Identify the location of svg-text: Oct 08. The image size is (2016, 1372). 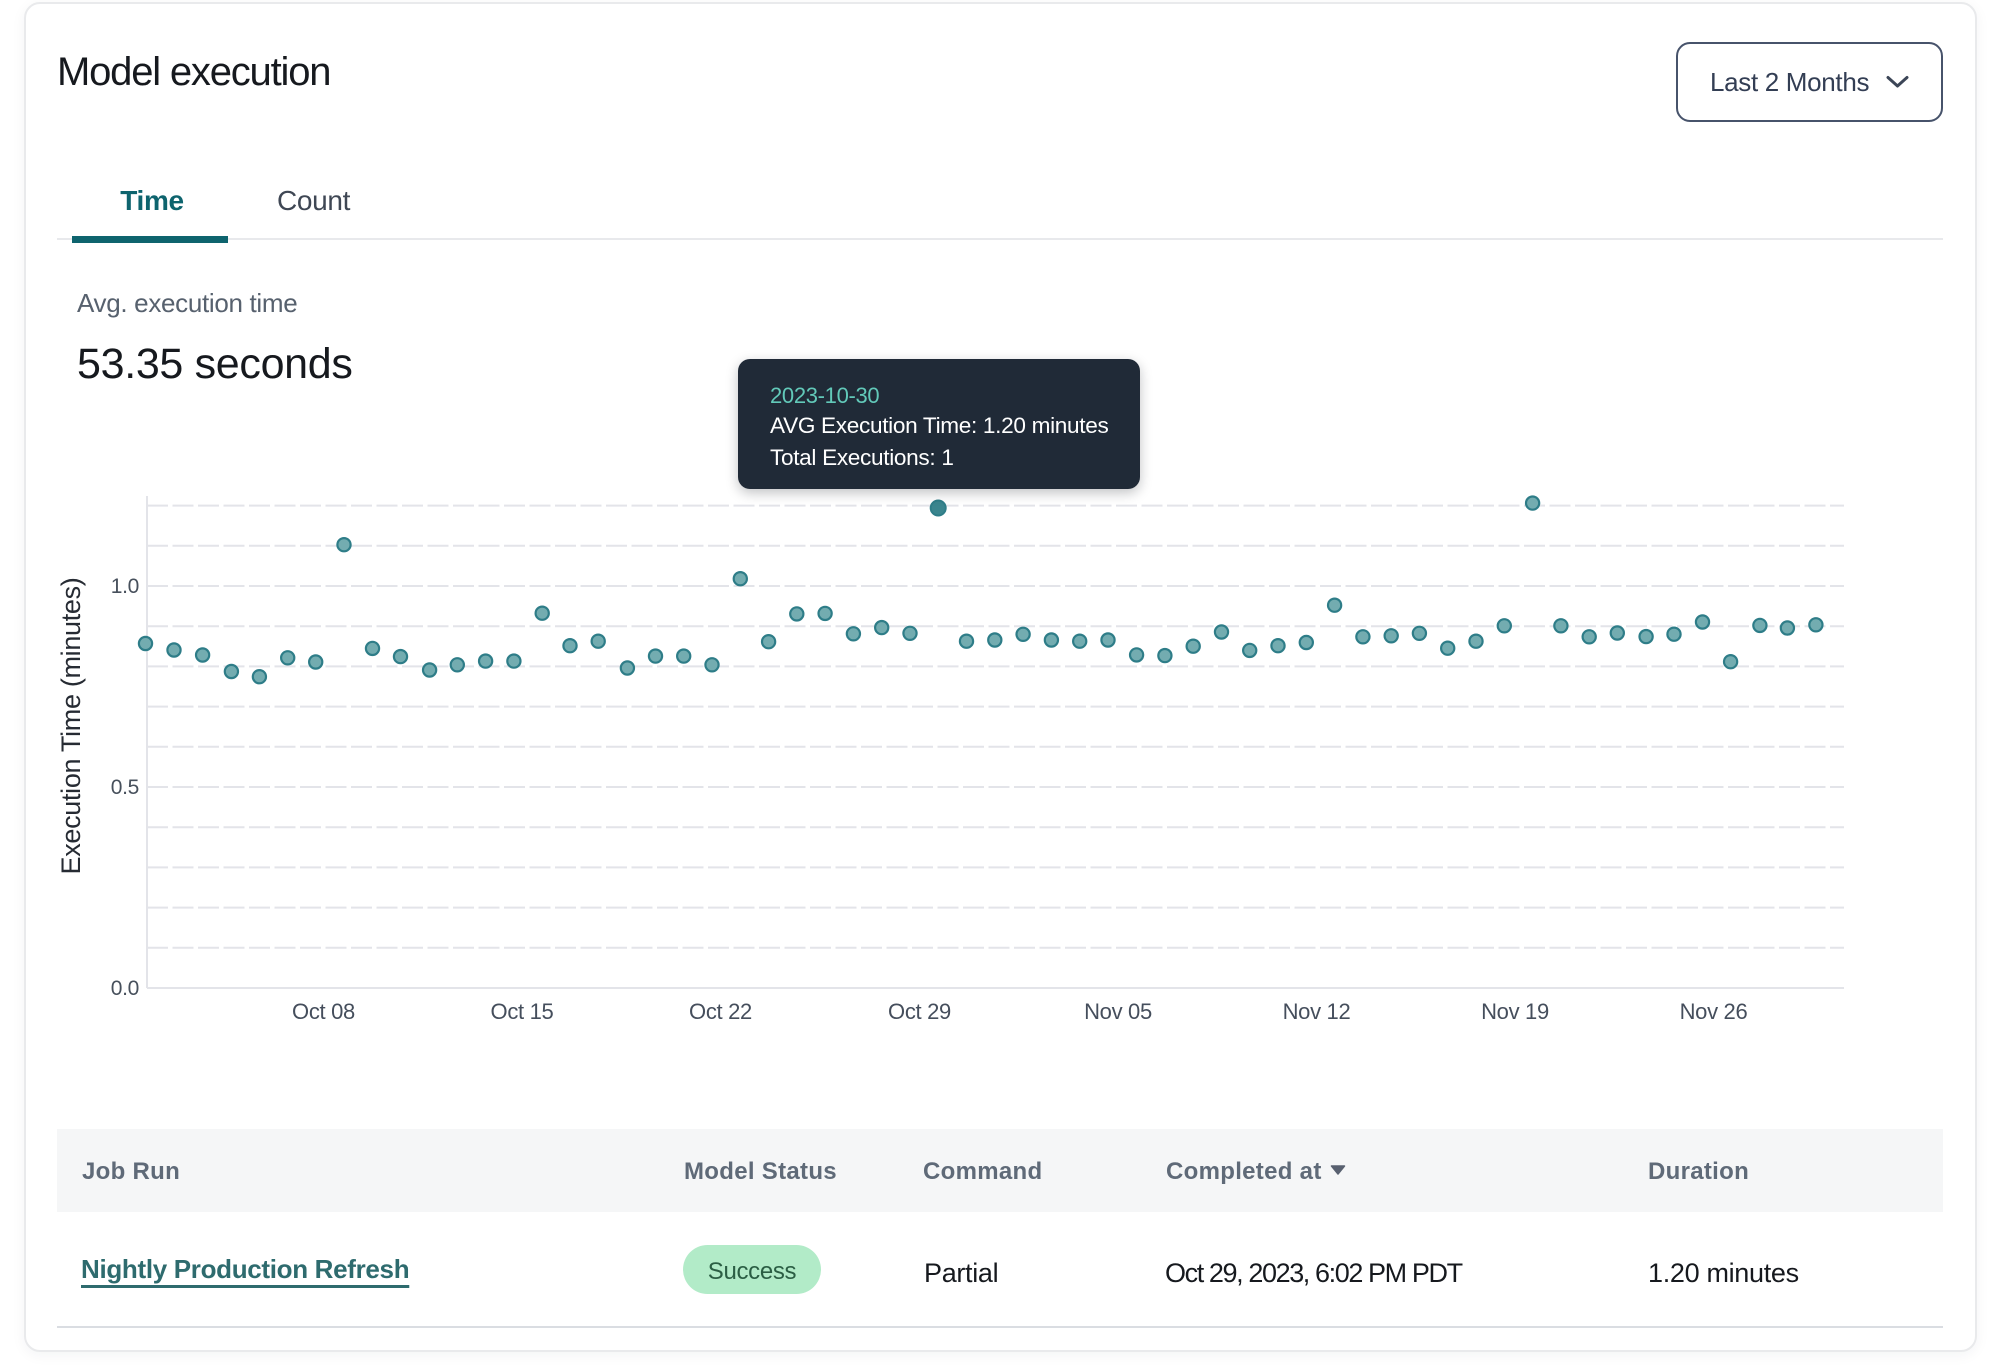
(323, 1011).